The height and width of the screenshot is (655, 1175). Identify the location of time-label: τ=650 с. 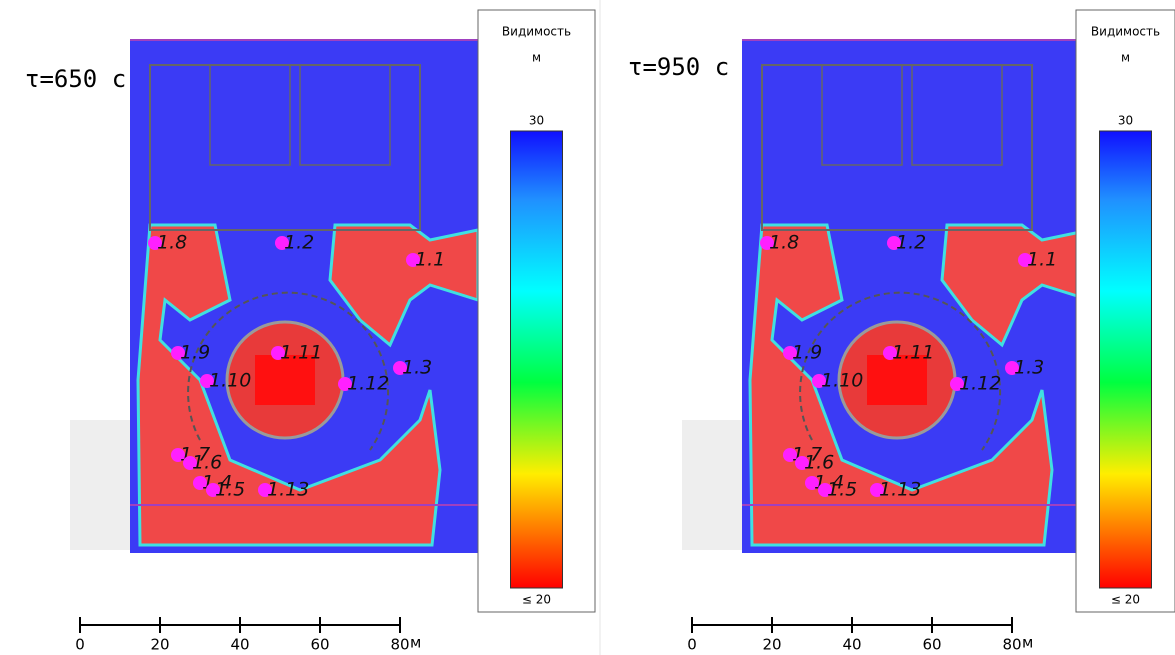
(75, 79).